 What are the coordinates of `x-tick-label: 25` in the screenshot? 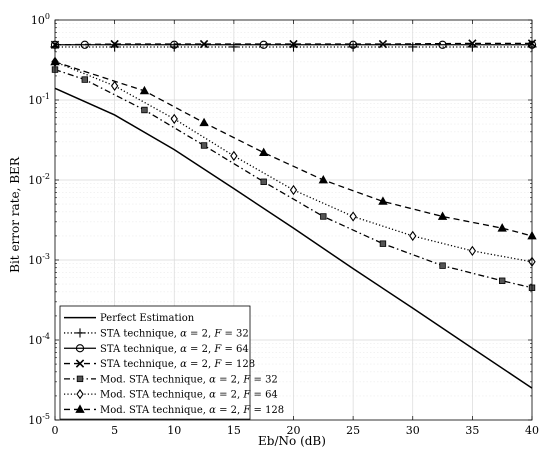 It's located at (353, 430).